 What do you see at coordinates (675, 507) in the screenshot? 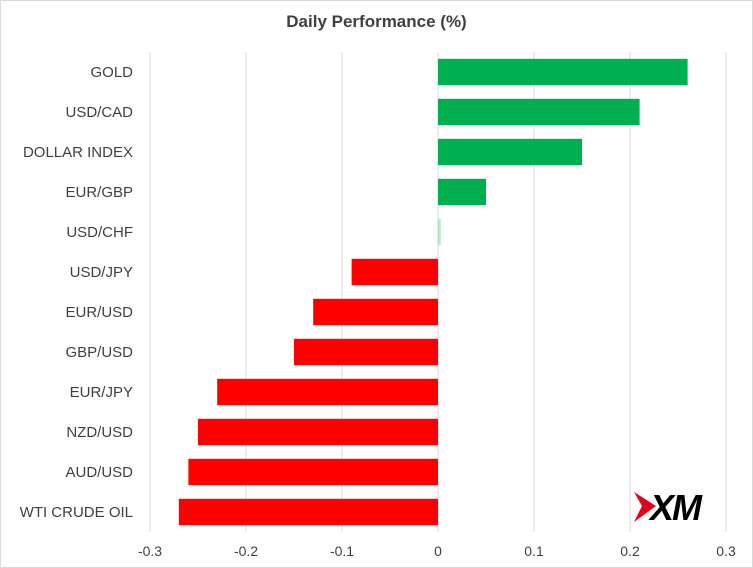
I see `xm-logo-text: XM` at bounding box center [675, 507].